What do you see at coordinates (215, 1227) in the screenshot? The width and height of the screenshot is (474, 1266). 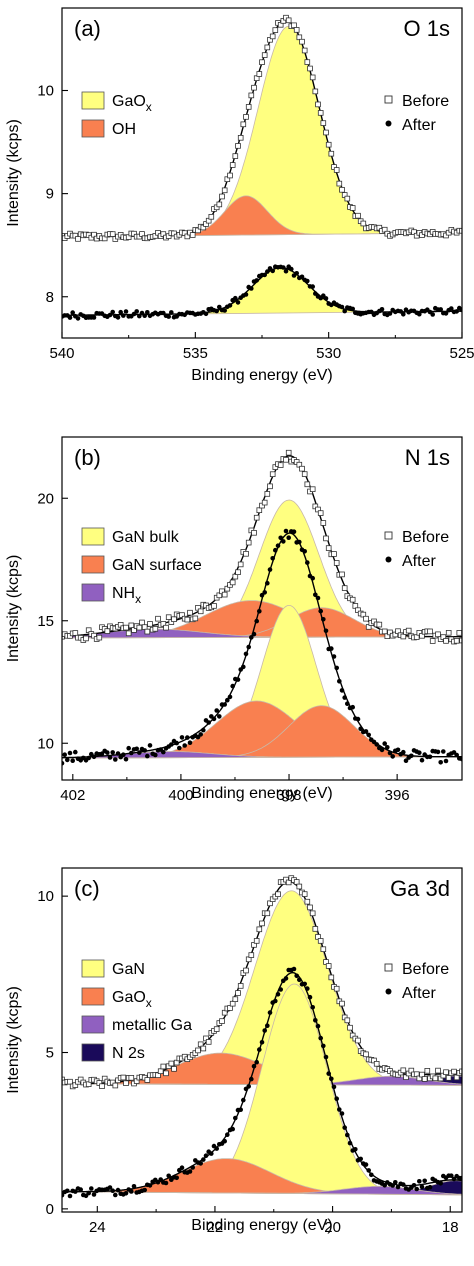 I see `x-tick-label: 22` at bounding box center [215, 1227].